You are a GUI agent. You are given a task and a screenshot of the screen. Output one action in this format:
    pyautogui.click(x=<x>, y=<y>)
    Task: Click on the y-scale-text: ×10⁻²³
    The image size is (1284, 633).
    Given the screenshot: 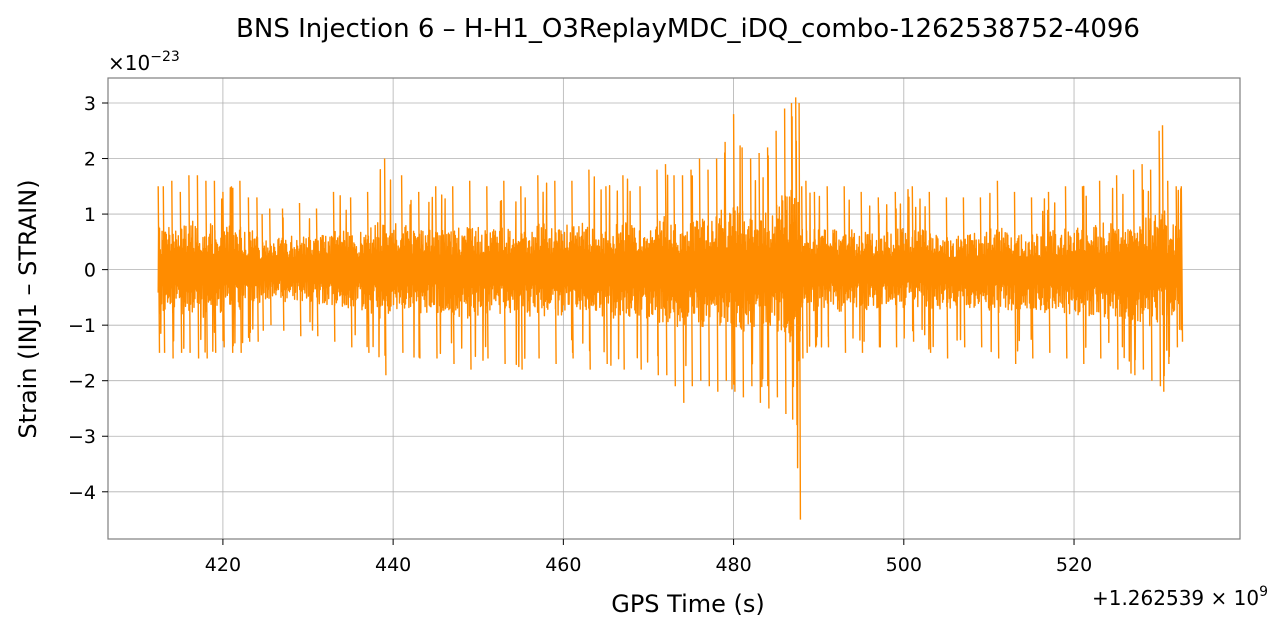 What is the action you would take?
    pyautogui.click(x=144, y=62)
    